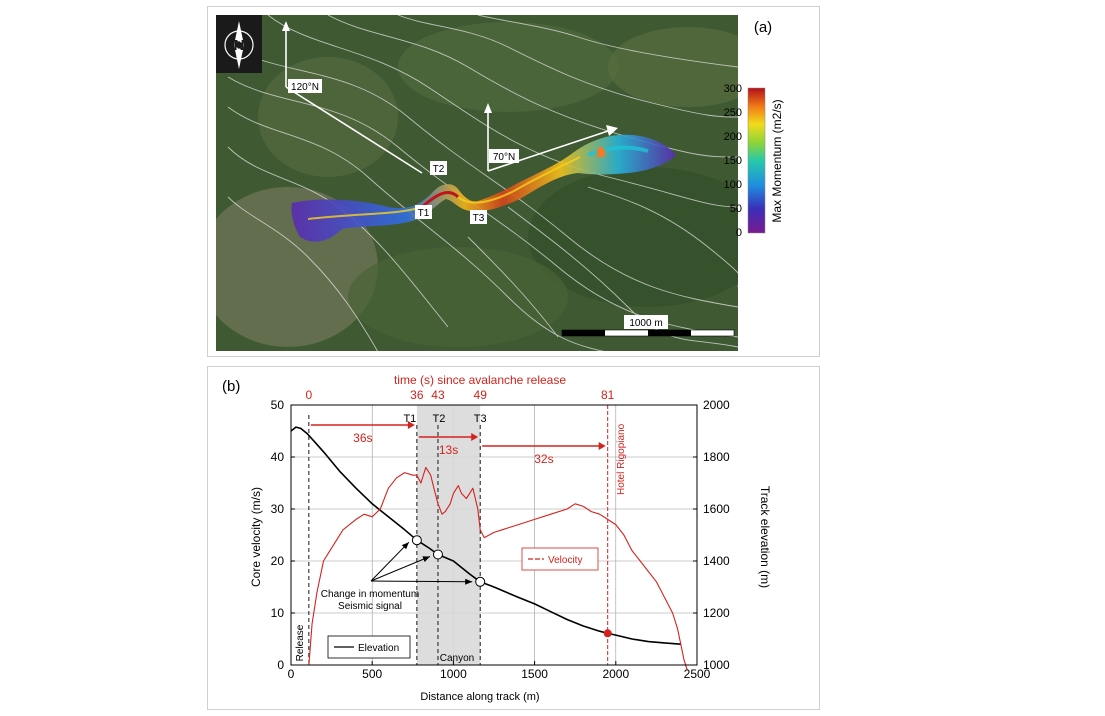  Describe the element at coordinates (733, 185) in the screenshot. I see `svg-text: 100` at that location.